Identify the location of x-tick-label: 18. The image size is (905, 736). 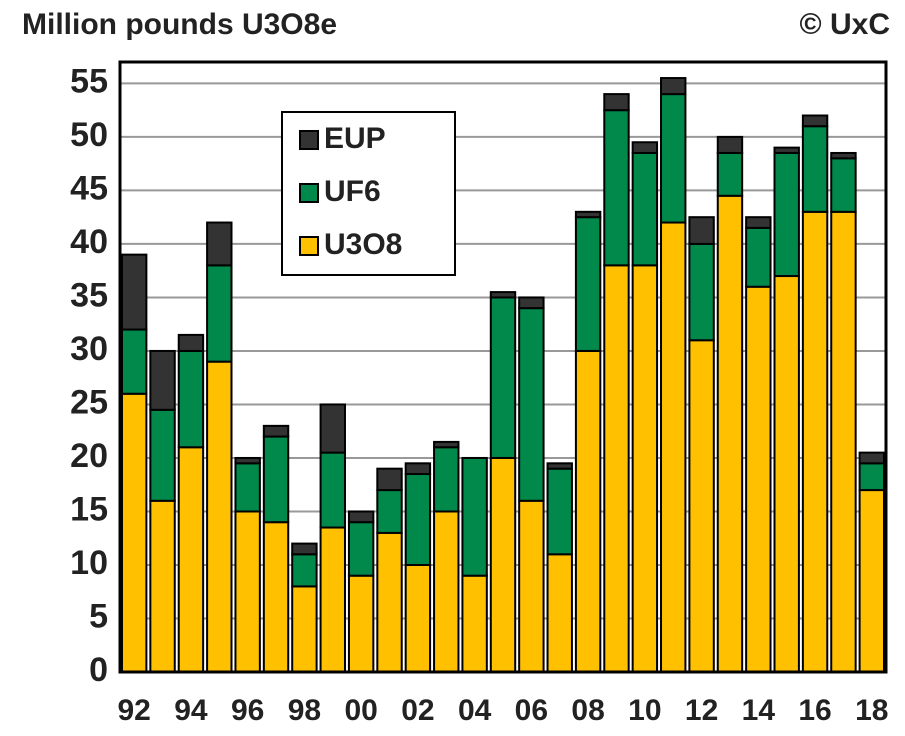
(871, 710).